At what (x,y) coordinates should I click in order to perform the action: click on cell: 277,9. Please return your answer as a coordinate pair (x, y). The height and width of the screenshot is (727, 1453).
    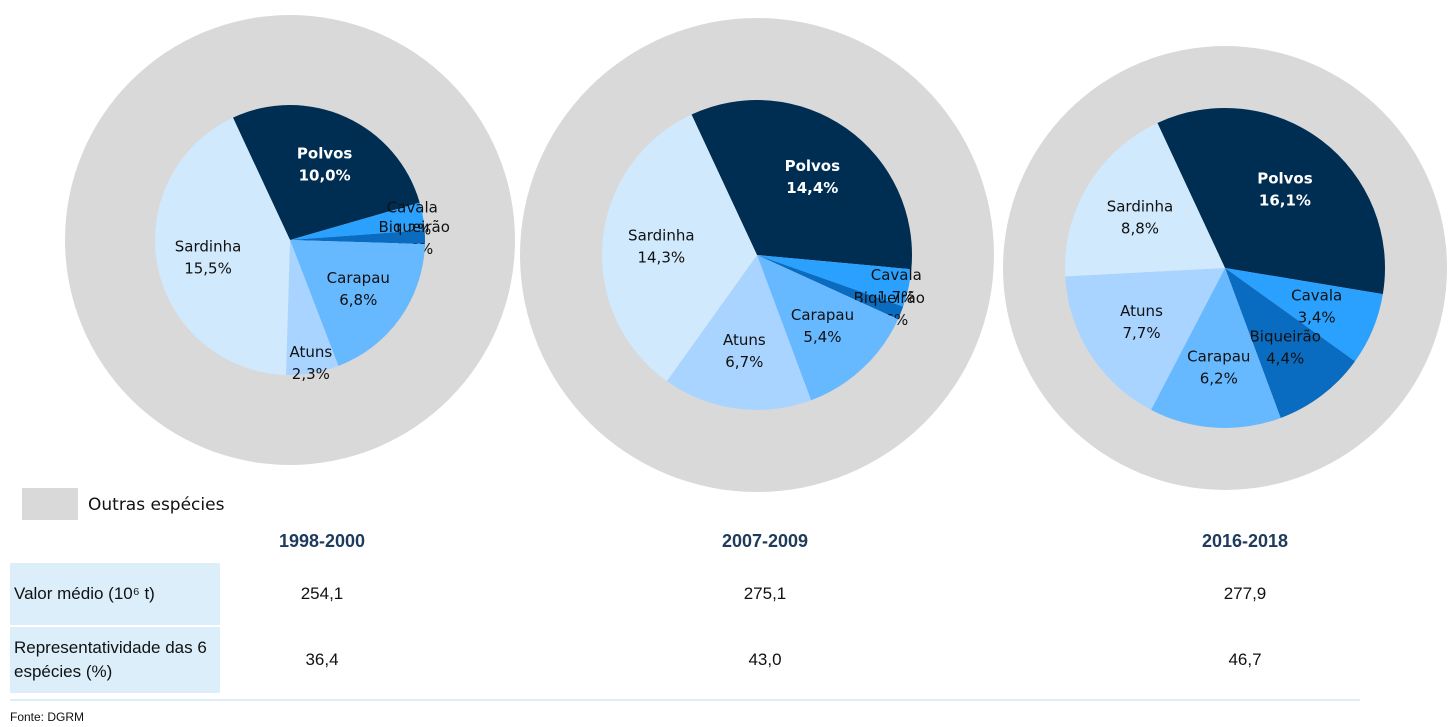
    Looking at the image, I should click on (1245, 593).